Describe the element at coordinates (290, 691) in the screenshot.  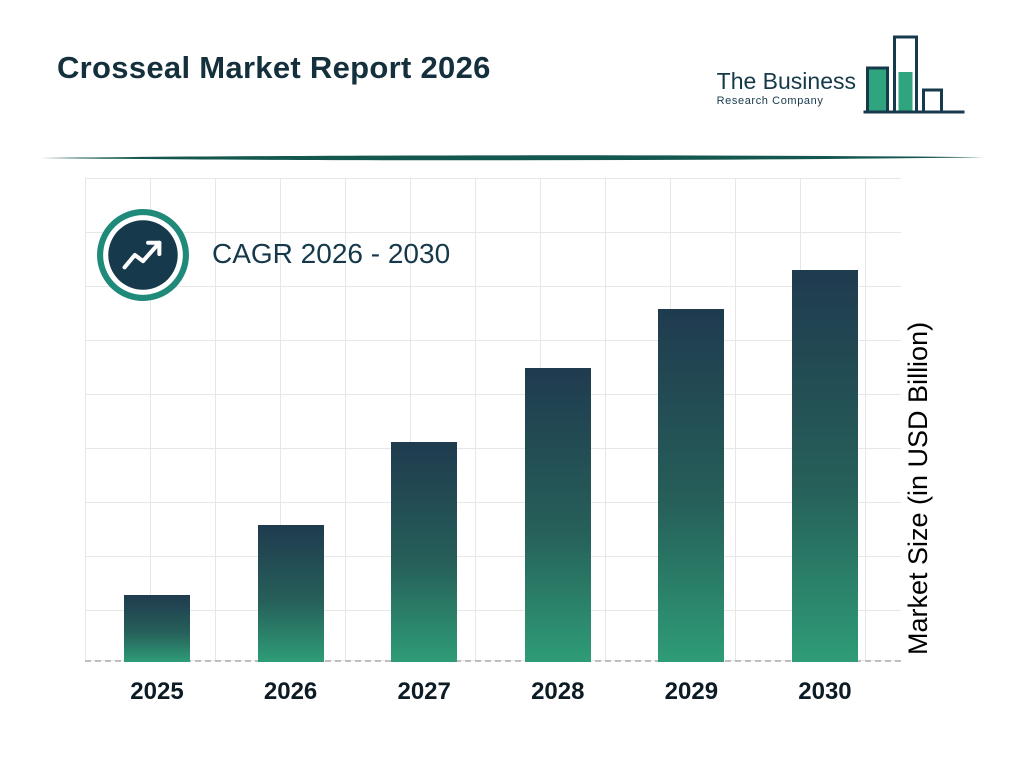
I see `x-label-2026: 2026` at that location.